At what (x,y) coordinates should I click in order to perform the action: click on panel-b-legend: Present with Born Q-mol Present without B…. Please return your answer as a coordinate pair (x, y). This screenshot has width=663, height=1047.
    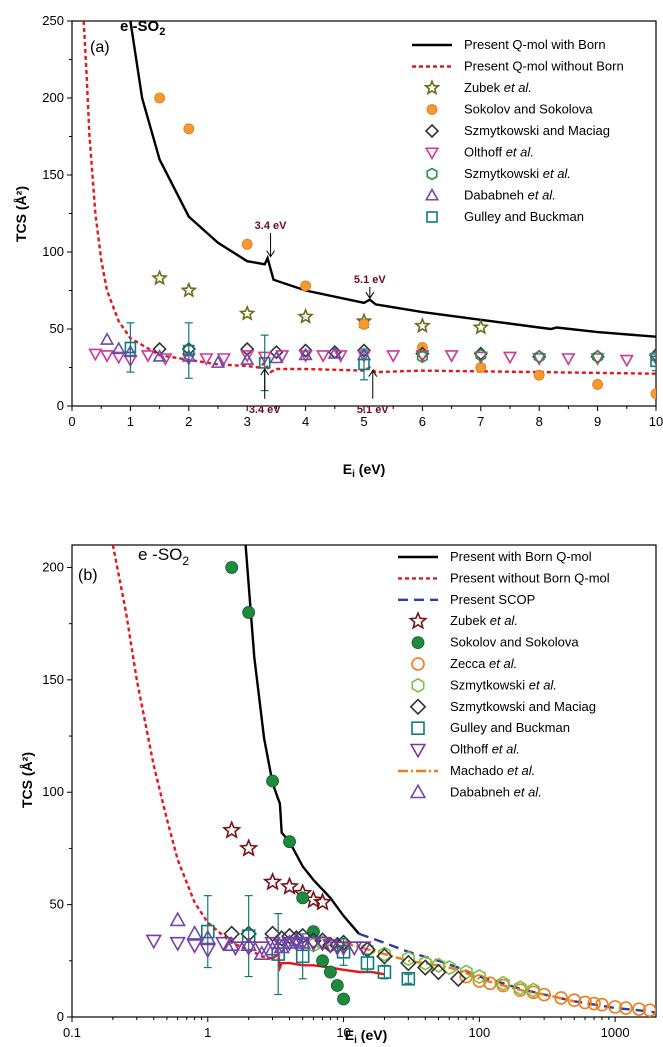
    Looking at the image, I should click on (504, 674).